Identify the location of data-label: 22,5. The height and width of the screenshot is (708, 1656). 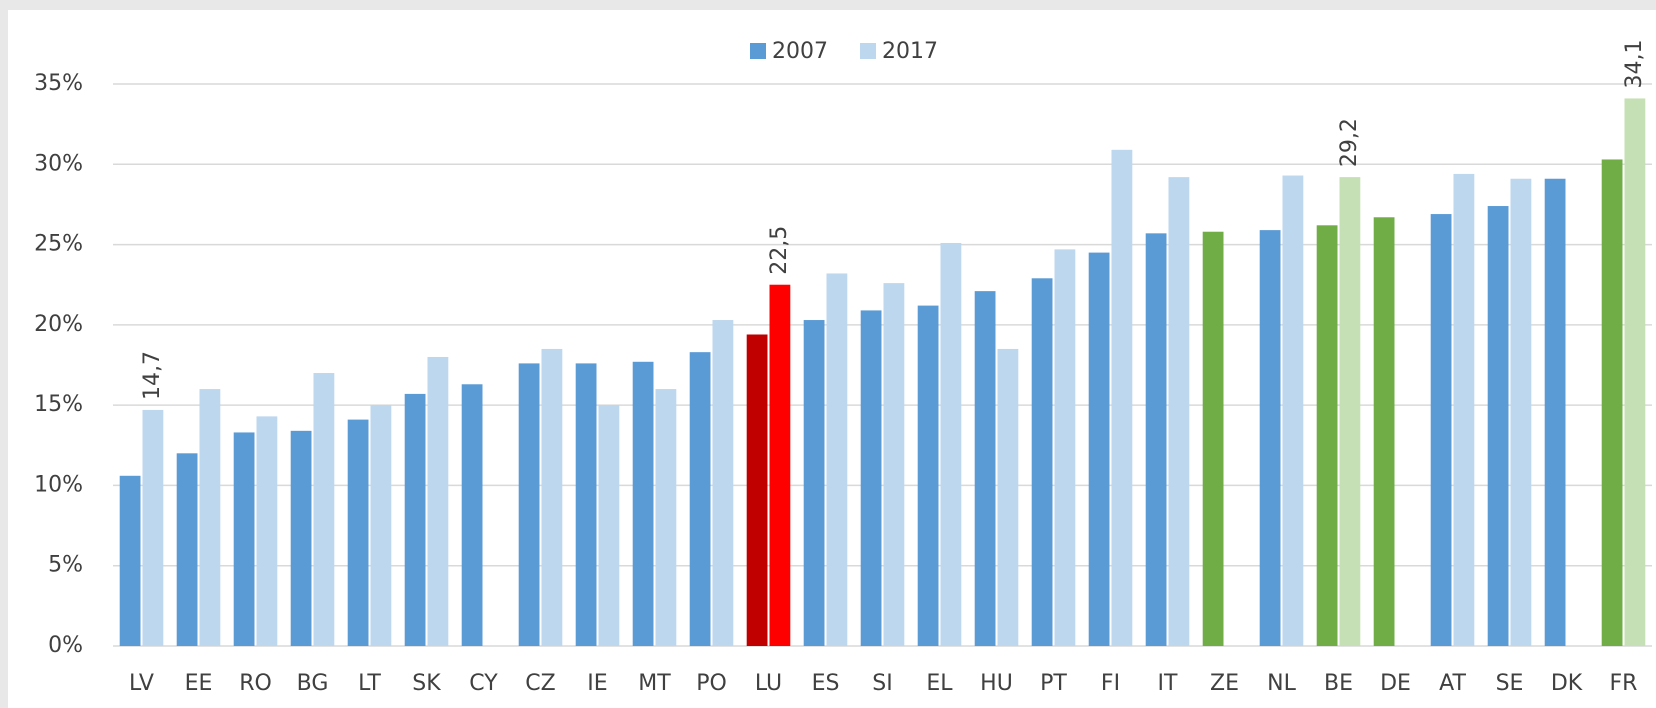
(779, 250).